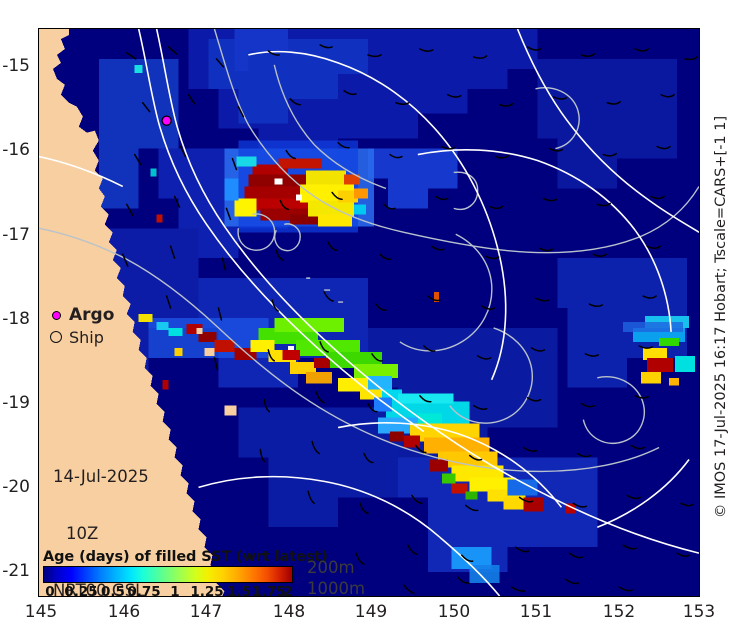 This screenshot has width=742, height=634. I want to click on x-tick-label: 146, so click(124, 612).